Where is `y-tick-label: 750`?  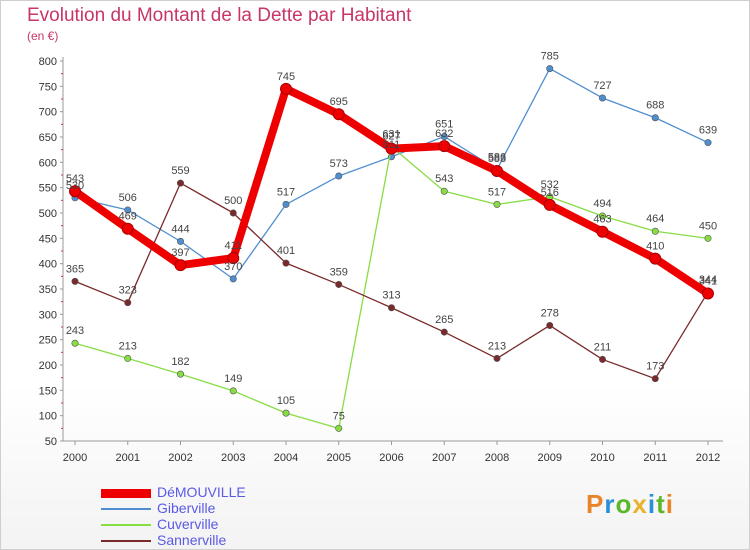
y-tick-label: 750 is located at coordinates (48, 87).